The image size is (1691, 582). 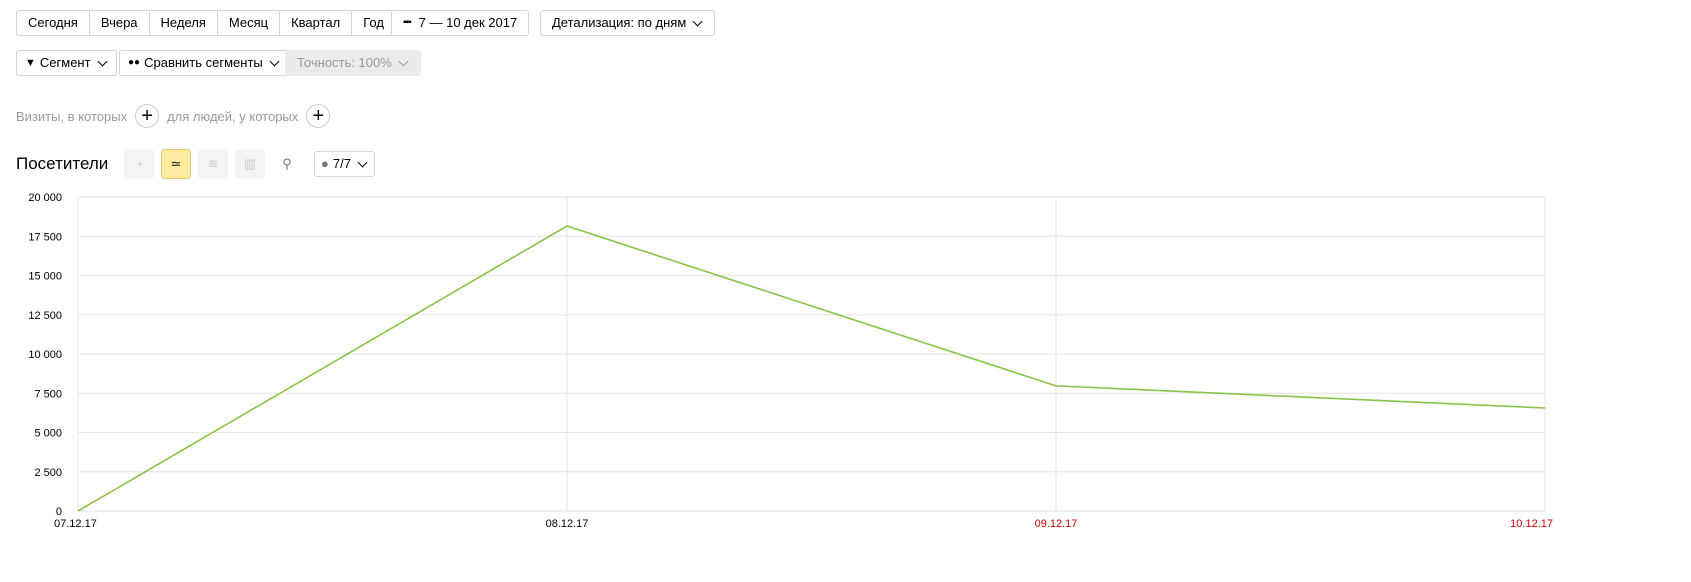 I want to click on segment-label: Сегмент, so click(x=65, y=62).